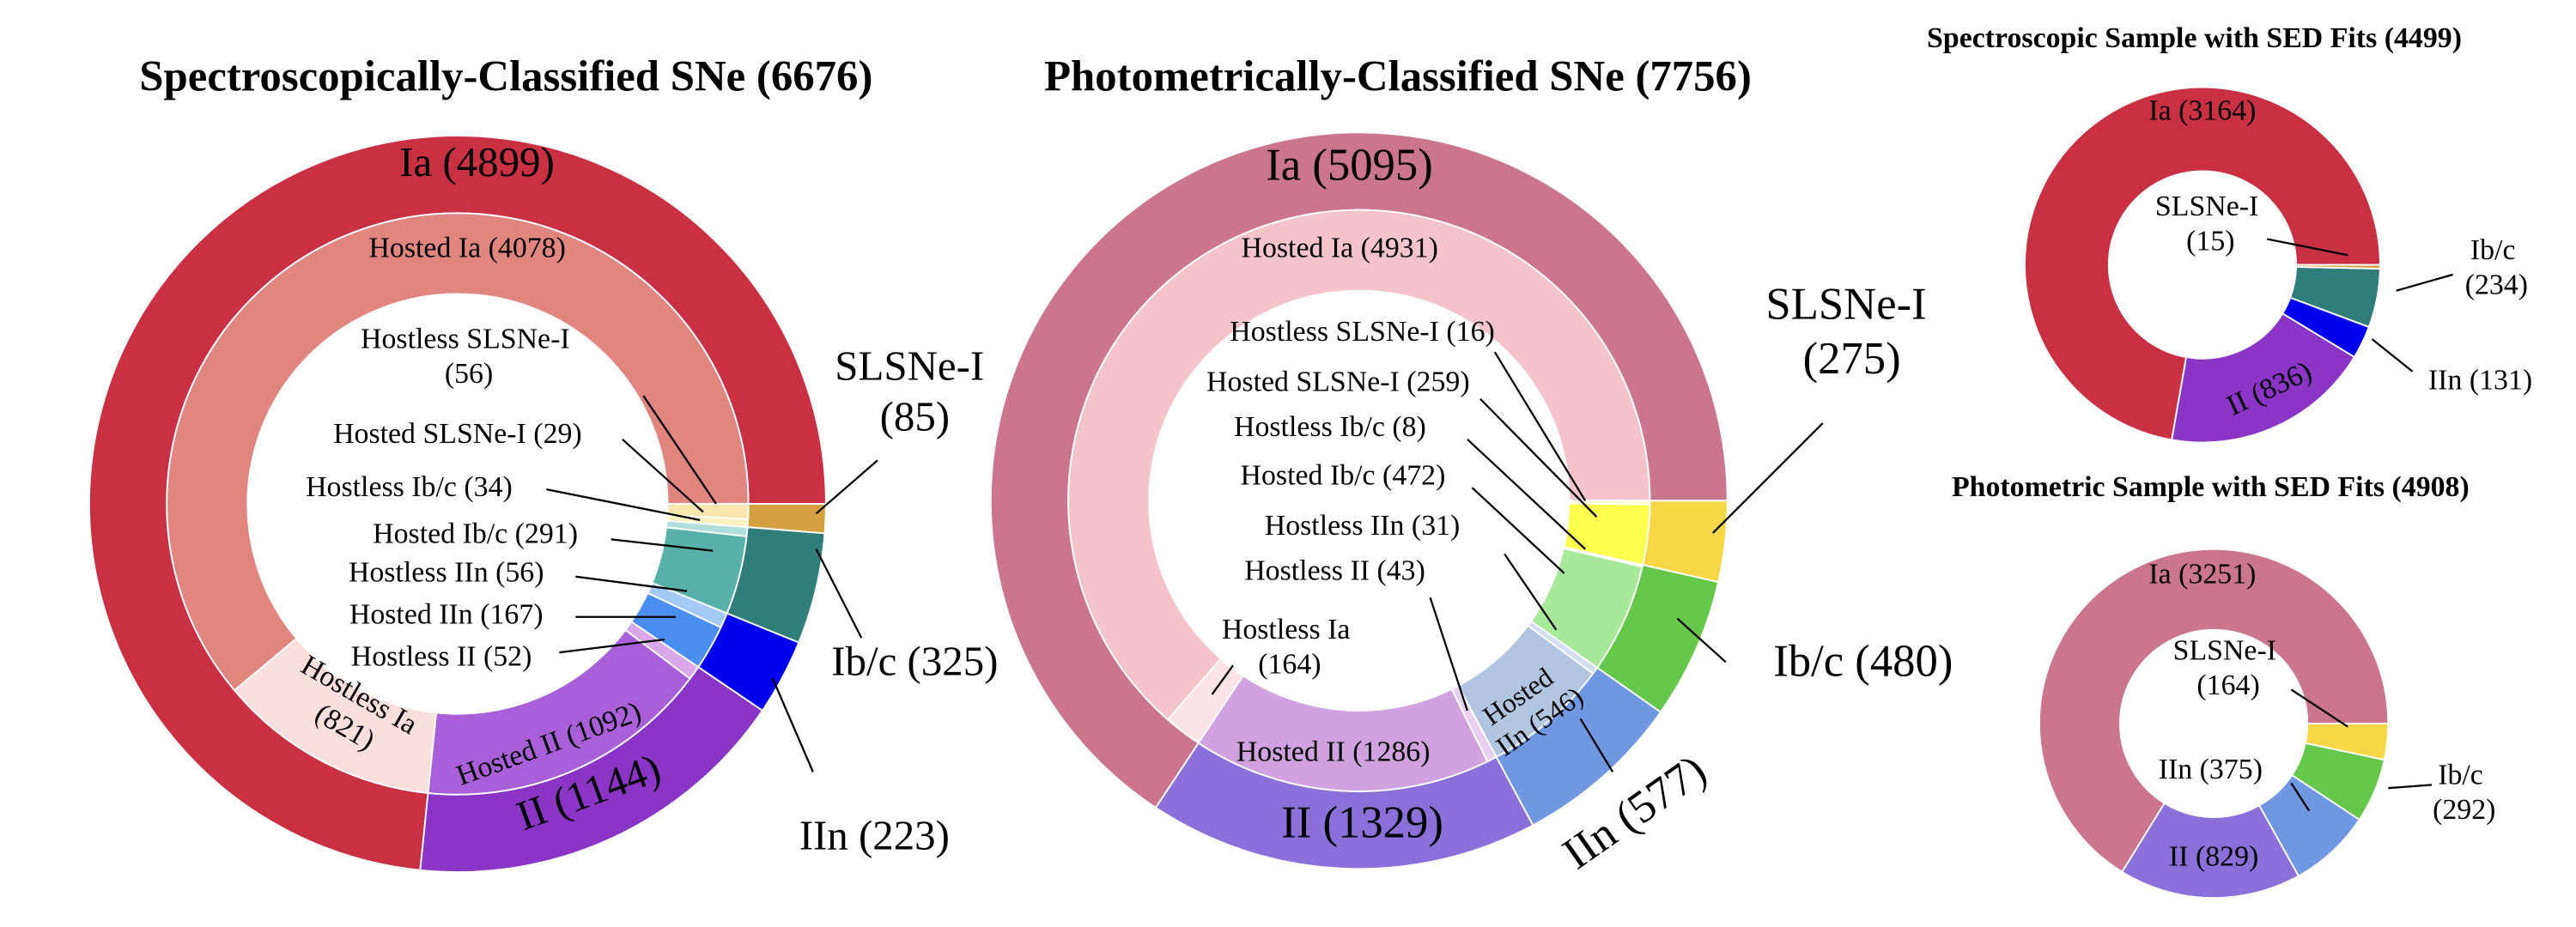 The height and width of the screenshot is (927, 2576). Describe the element at coordinates (914, 391) in the screenshot. I see `data-label: SLSNe-I (85)` at that location.